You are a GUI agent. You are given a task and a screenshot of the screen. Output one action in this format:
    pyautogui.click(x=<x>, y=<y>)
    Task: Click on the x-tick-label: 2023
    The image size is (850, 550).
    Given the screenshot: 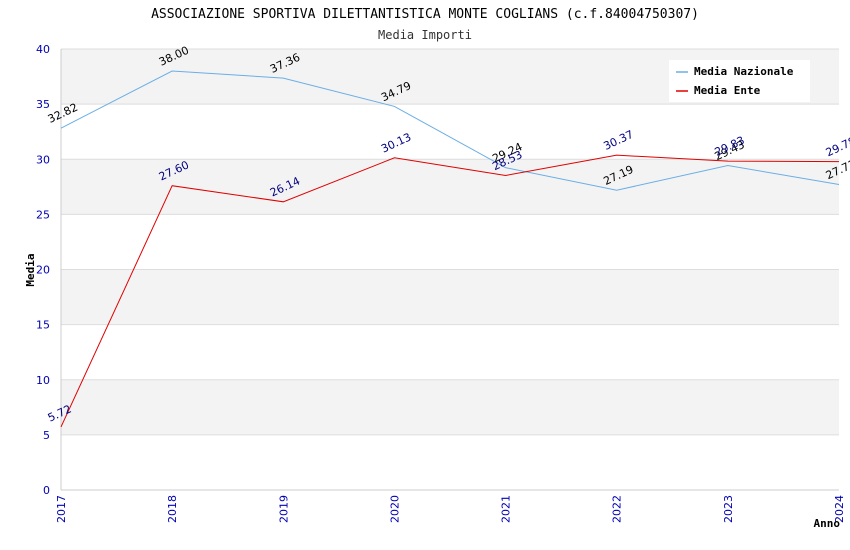 What is the action you would take?
    pyautogui.click(x=728, y=509)
    